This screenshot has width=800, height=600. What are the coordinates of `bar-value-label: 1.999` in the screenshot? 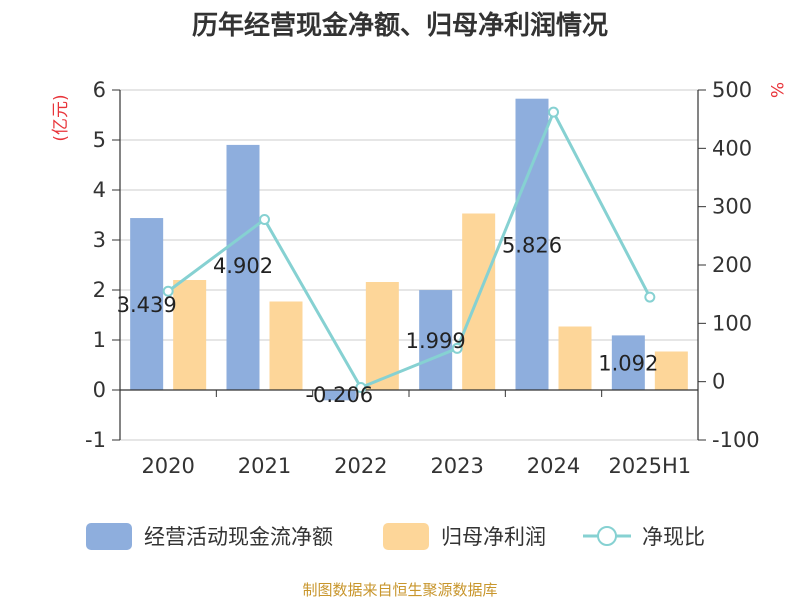 It's located at (436, 341).